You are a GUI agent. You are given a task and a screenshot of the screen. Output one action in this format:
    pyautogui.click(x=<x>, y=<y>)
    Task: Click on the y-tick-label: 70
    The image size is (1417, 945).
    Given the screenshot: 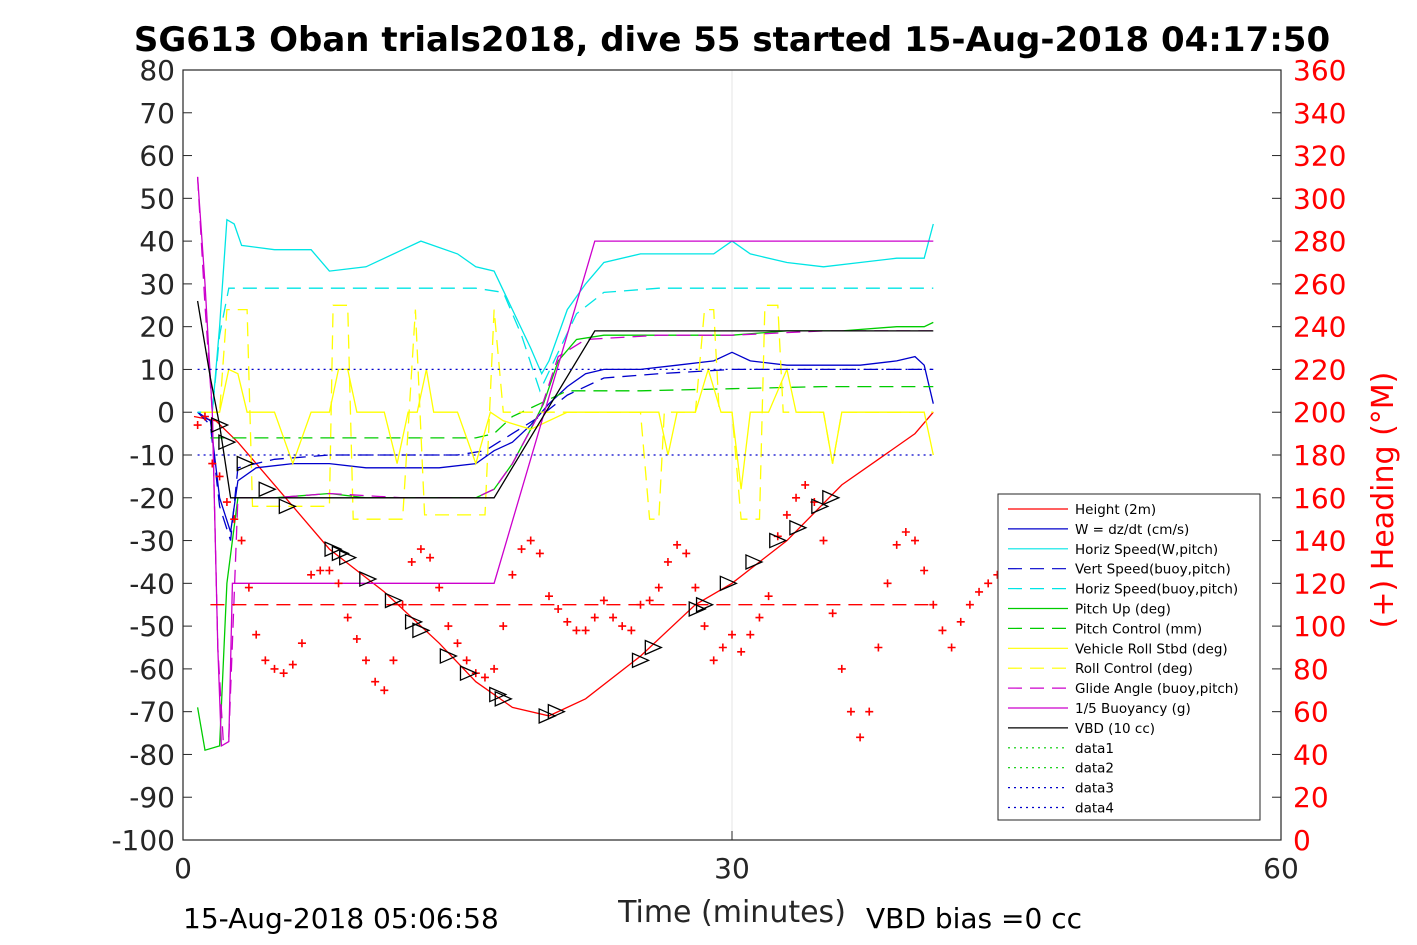 What is the action you would take?
    pyautogui.click(x=157, y=113)
    